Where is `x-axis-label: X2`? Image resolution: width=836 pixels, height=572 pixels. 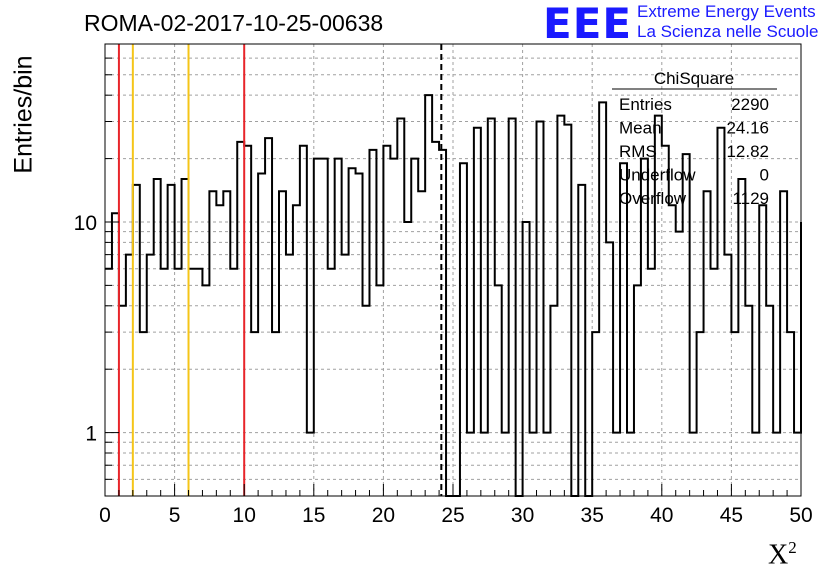
x-axis-label: X2 is located at coordinates (782, 554).